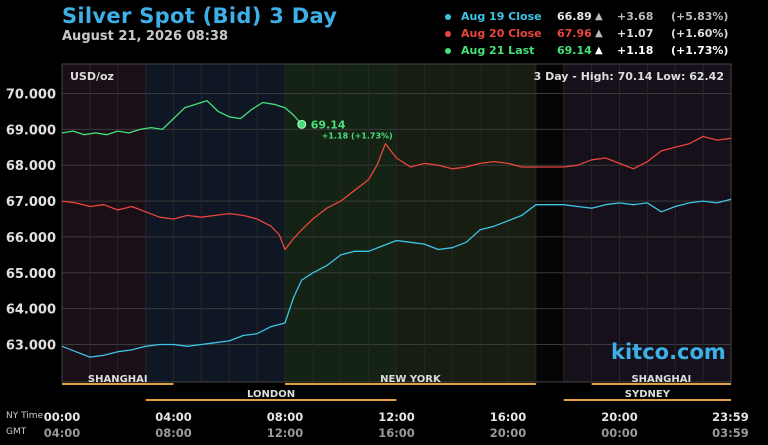  Describe the element at coordinates (574, 16) in the screenshot. I see `legend-value: 66.89` at that location.